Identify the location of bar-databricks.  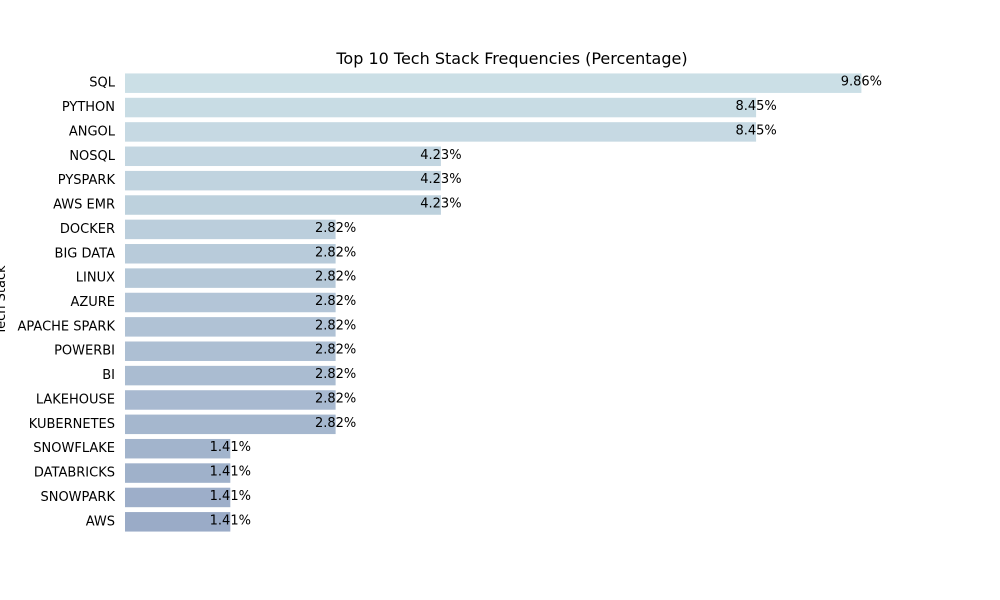
(178, 473).